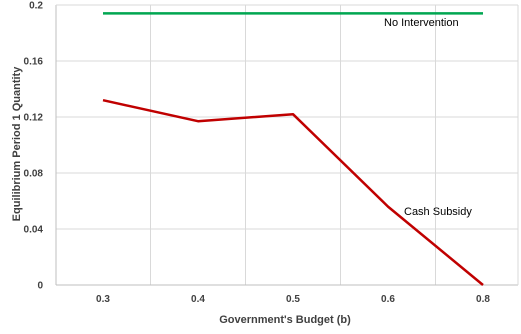  What do you see at coordinates (421, 23) in the screenshot?
I see `annotation-no-intervention: No Intervention` at bounding box center [421, 23].